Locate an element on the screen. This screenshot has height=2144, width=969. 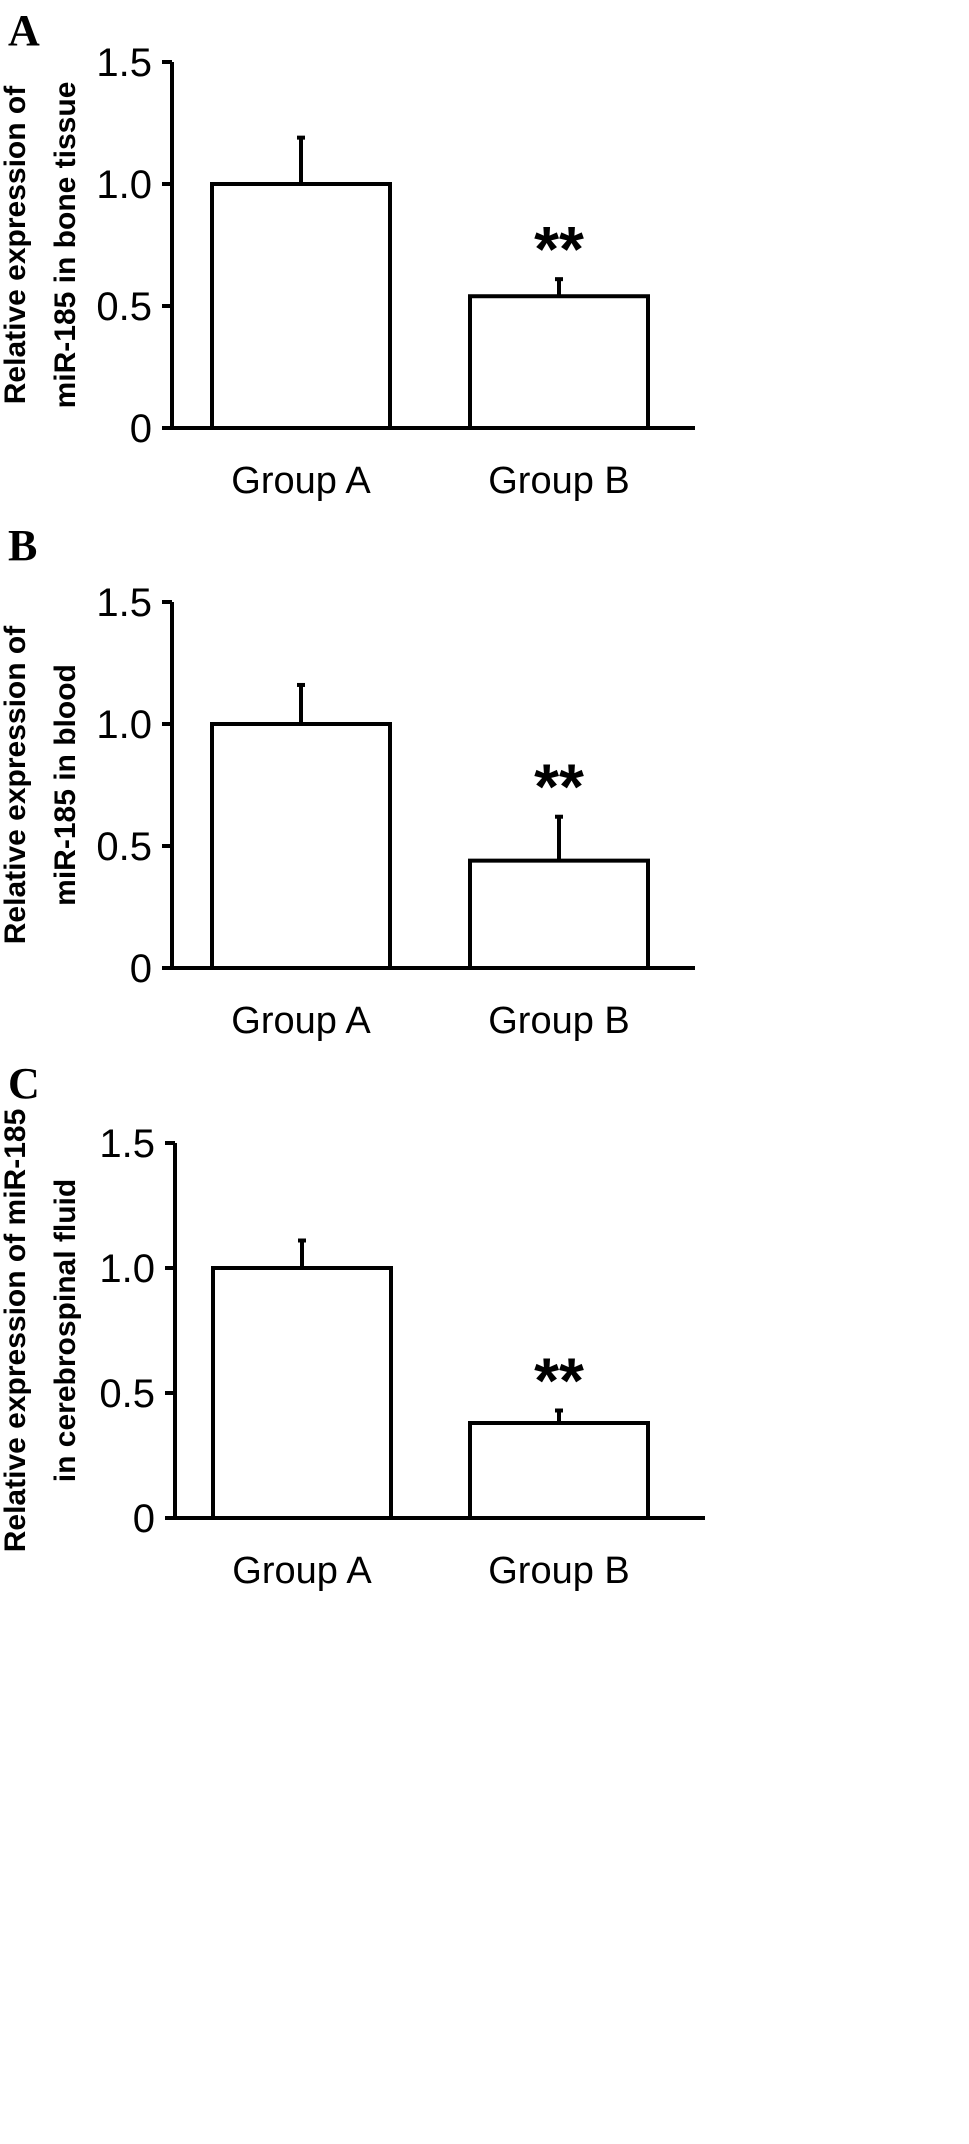
panel-letter: B is located at coordinates (22, 545).